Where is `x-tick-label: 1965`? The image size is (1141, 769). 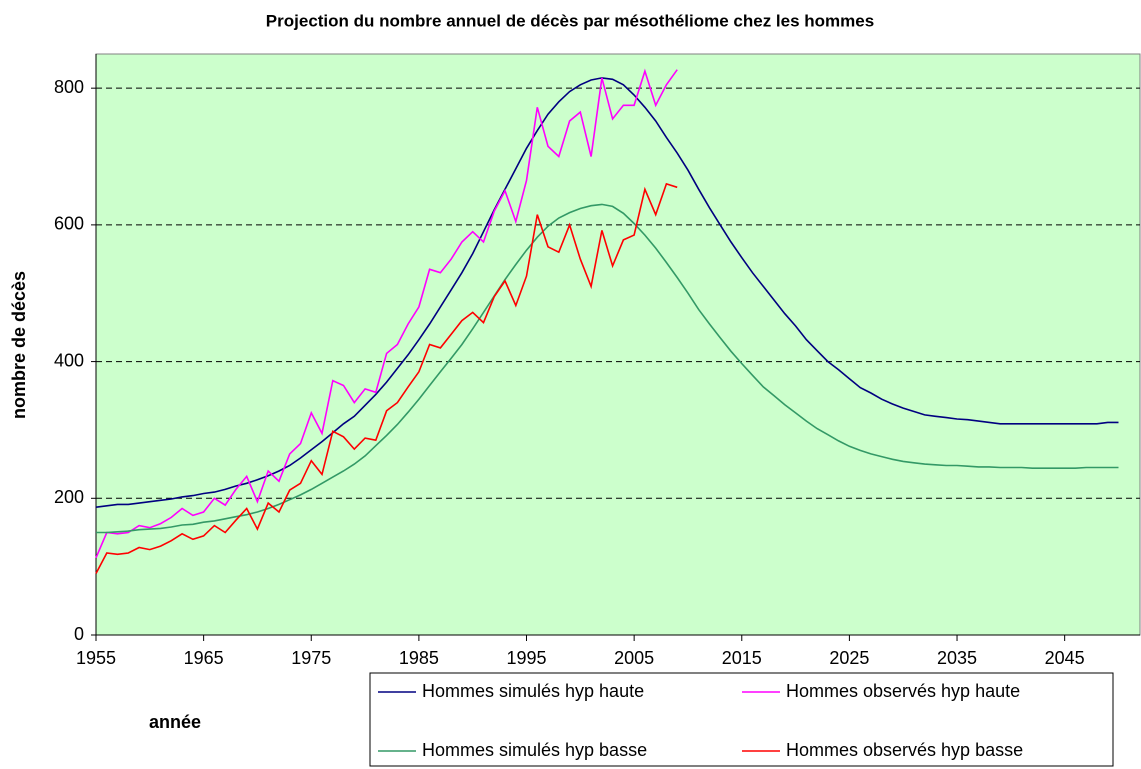 x-tick-label: 1965 is located at coordinates (204, 658).